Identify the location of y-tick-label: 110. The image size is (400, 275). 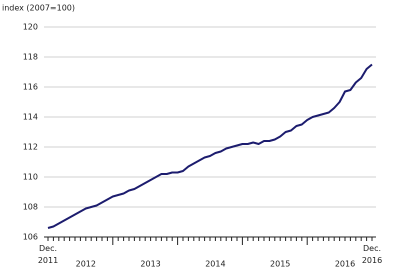
(30, 177).